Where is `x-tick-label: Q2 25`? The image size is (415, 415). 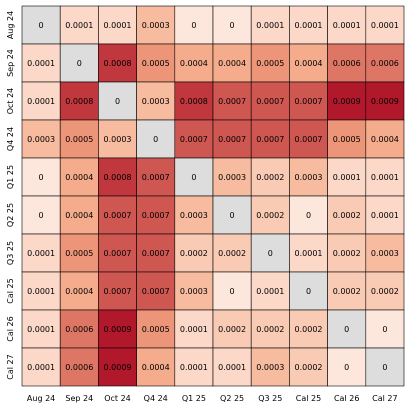
x-tick-label: Q2 25 is located at coordinates (232, 398).